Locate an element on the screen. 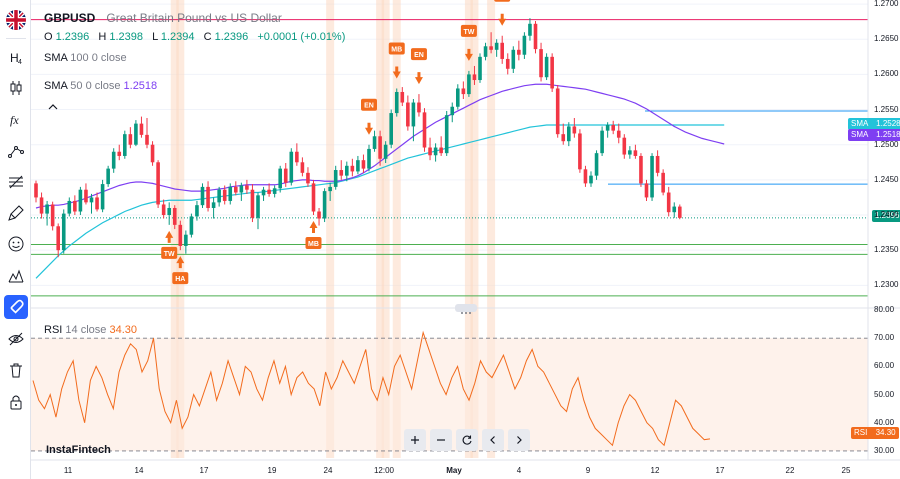 Image resolution: width=900 pixels, height=479 pixels. brush-icon is located at coordinates (16, 213).